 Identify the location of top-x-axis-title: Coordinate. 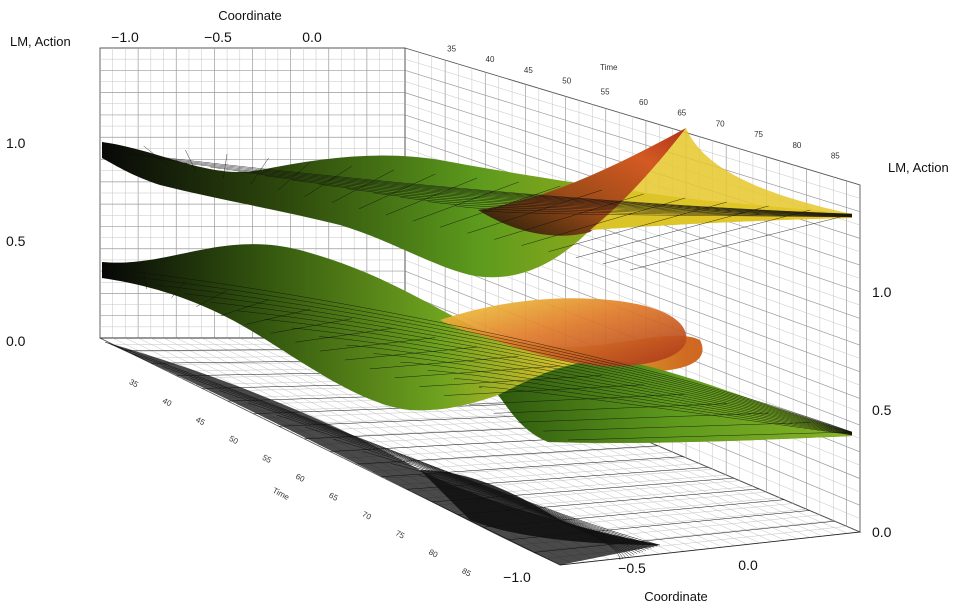
(250, 15).